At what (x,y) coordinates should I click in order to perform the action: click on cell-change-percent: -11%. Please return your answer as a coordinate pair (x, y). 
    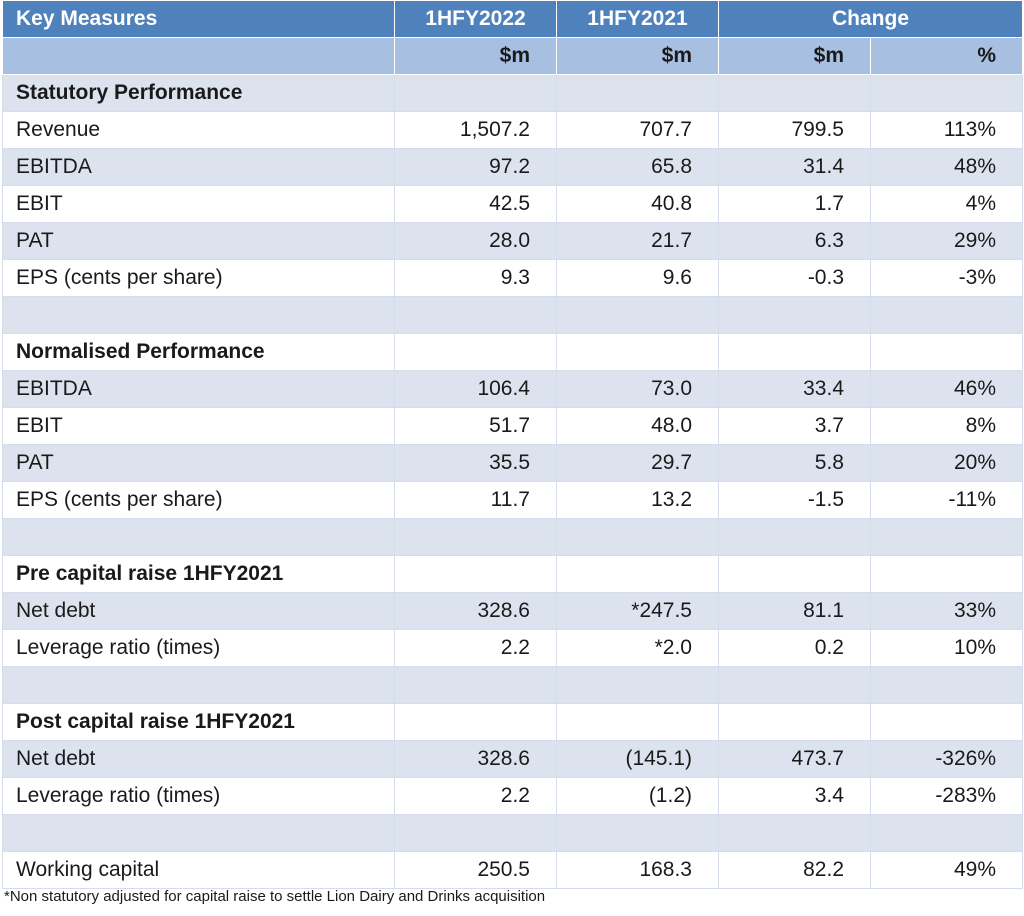
    Looking at the image, I should click on (946, 500).